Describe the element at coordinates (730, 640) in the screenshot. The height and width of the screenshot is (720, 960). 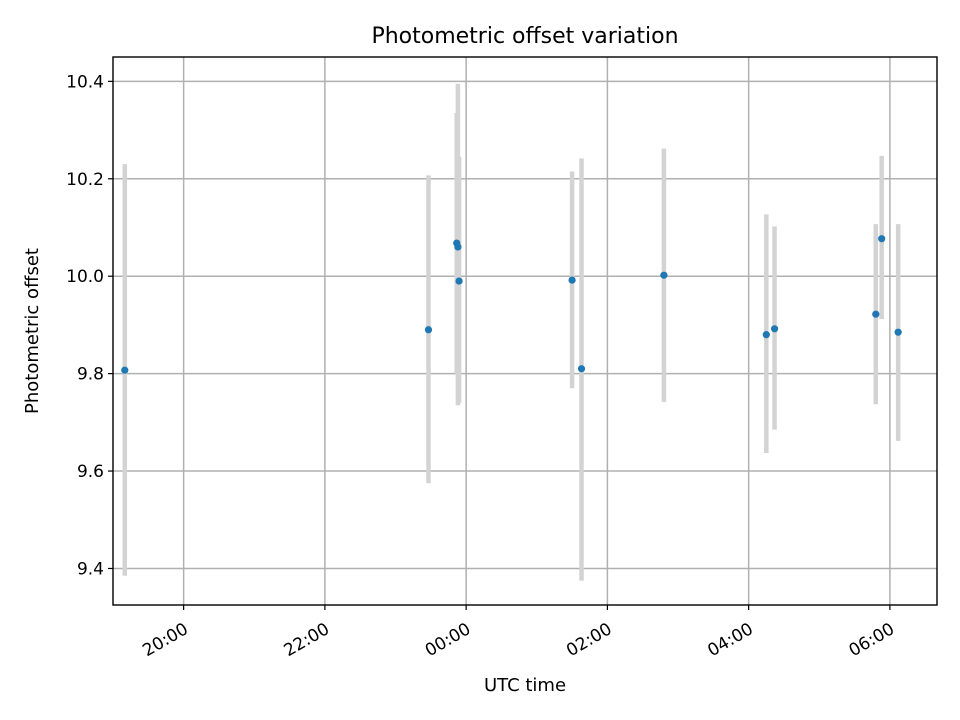
I see `x-tick-label: 04:00` at that location.